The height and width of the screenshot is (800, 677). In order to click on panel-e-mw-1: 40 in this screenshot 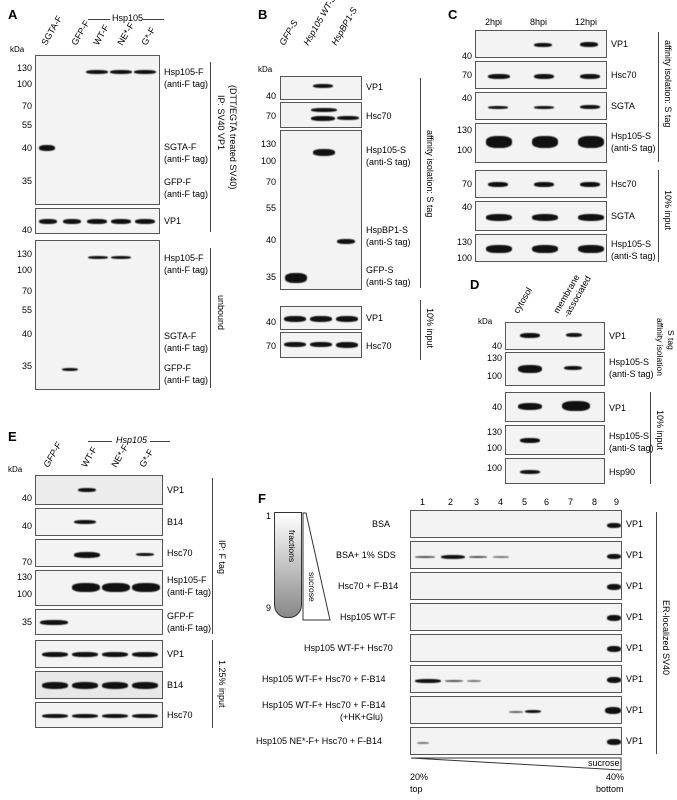, I will do `click(26, 498)`.